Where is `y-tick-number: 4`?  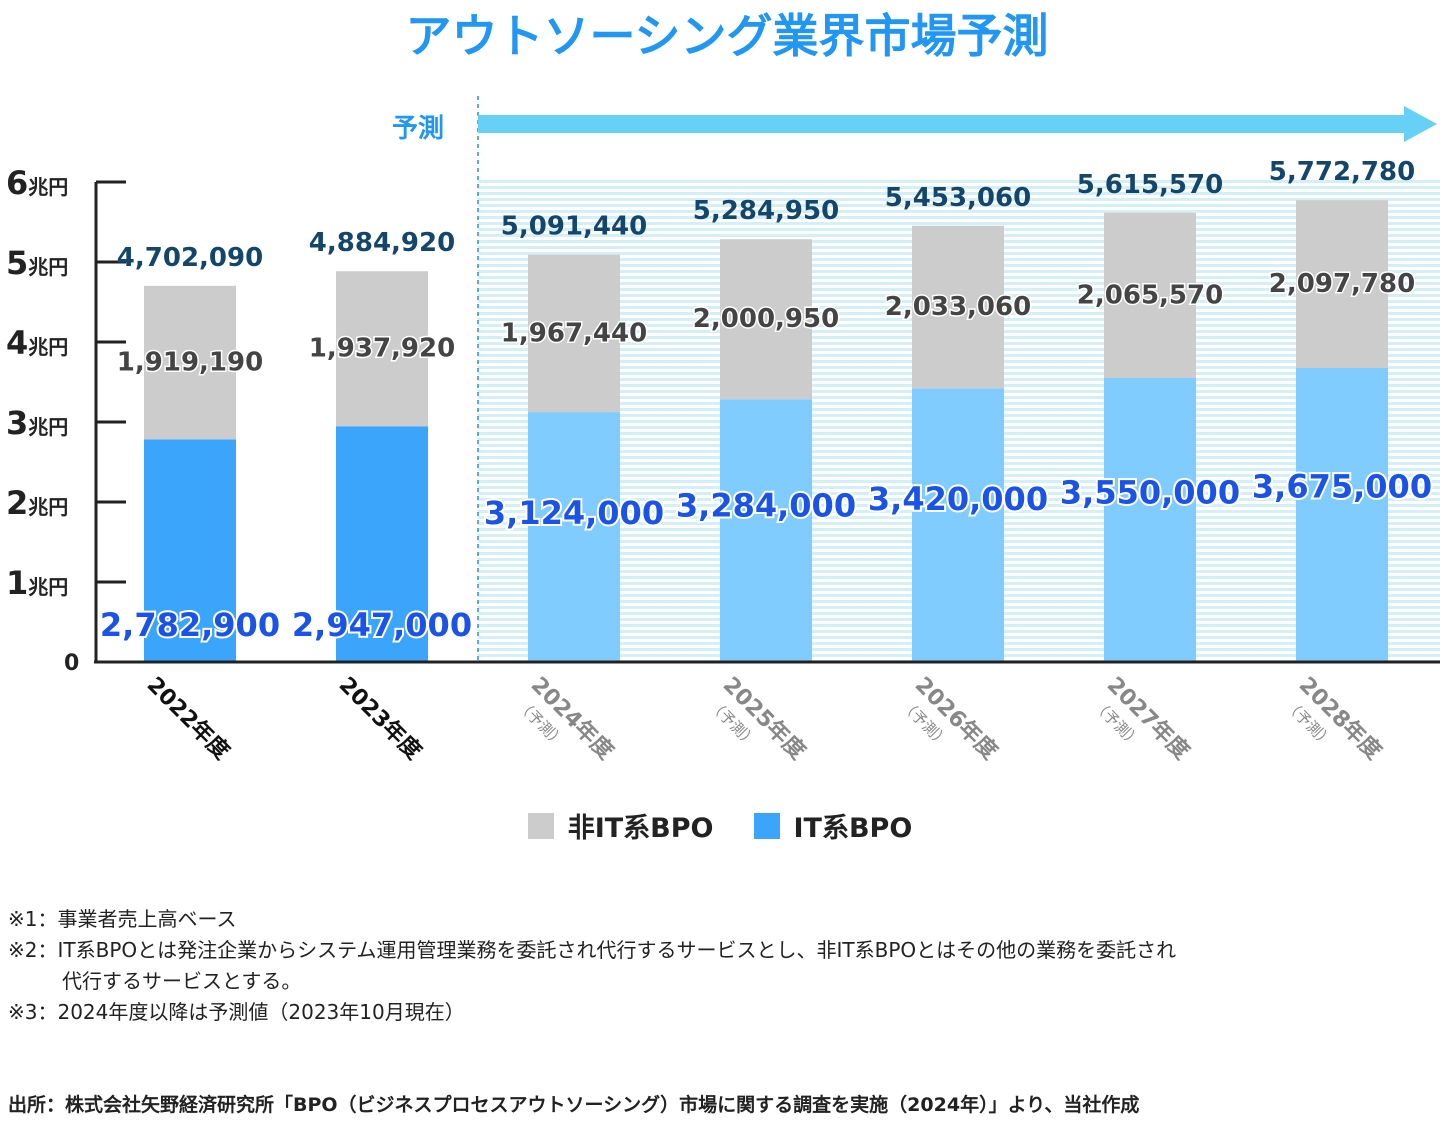
y-tick-number: 4 is located at coordinates (17, 343).